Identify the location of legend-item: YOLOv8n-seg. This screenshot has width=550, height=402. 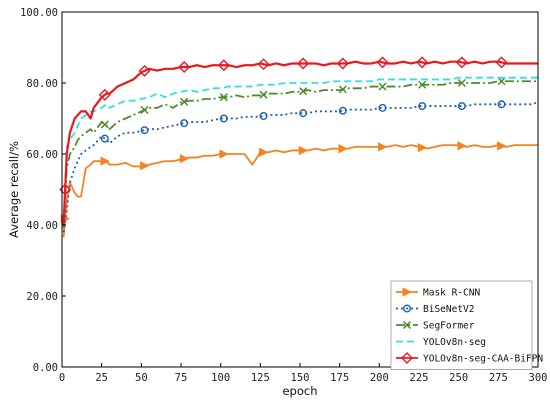
(441, 342).